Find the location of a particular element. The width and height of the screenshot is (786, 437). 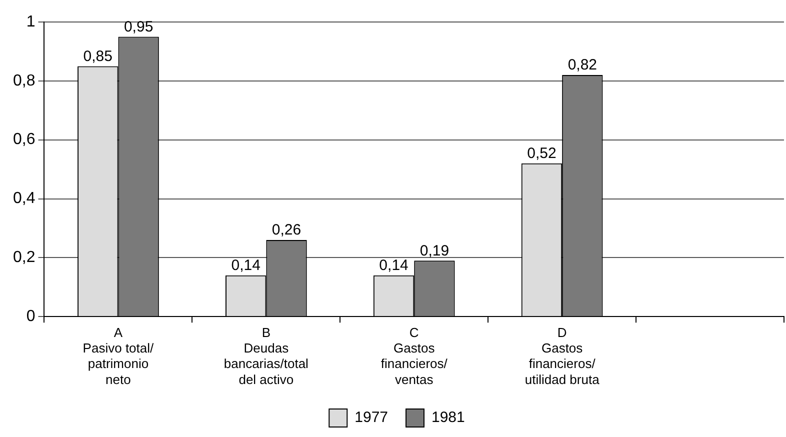

data-label: 0,82 is located at coordinates (583, 65).